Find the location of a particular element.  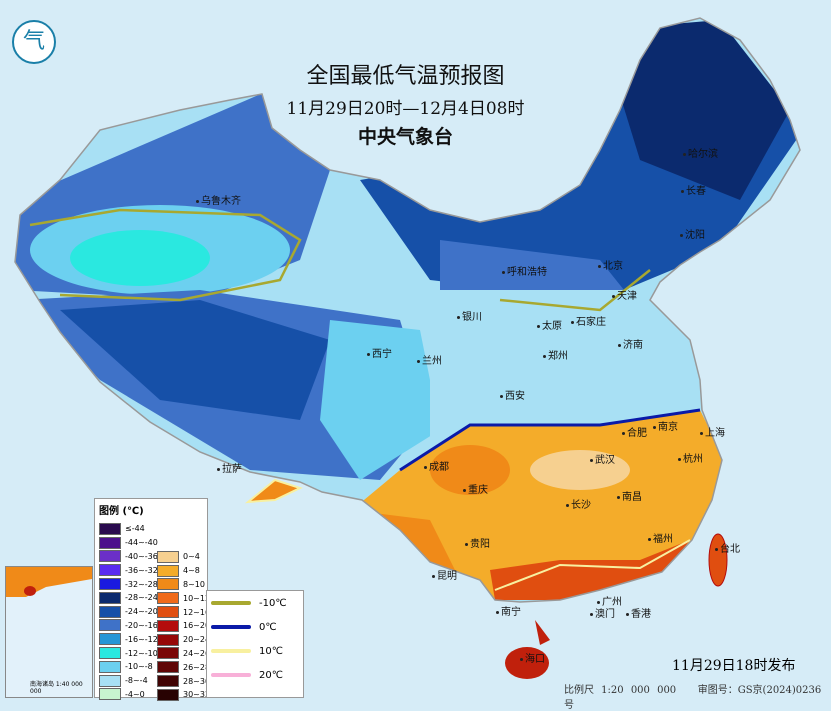

isotherm-legend: -10℃ 0℃ 10℃ 20℃ is located at coordinates (255, 644).